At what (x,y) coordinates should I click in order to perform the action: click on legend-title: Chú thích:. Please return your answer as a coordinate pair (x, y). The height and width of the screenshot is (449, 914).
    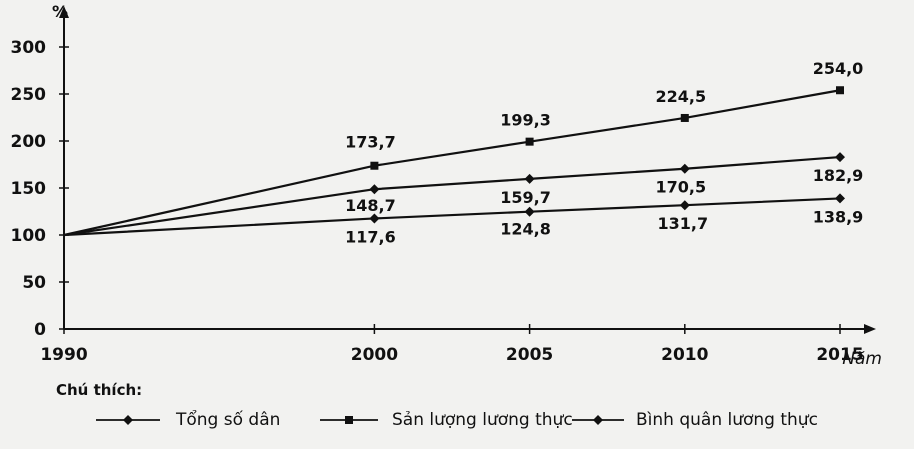
    Looking at the image, I should click on (99, 390).